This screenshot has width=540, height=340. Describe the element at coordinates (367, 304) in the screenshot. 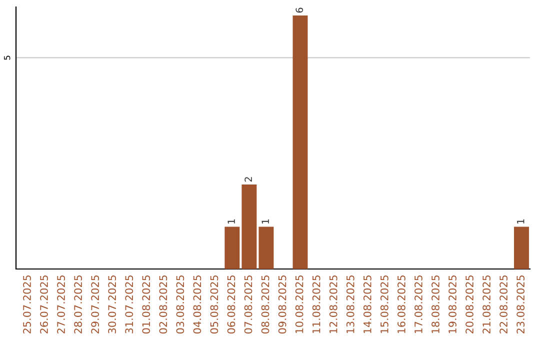

I see `x-tick-label: 14.08.2025` at that location.